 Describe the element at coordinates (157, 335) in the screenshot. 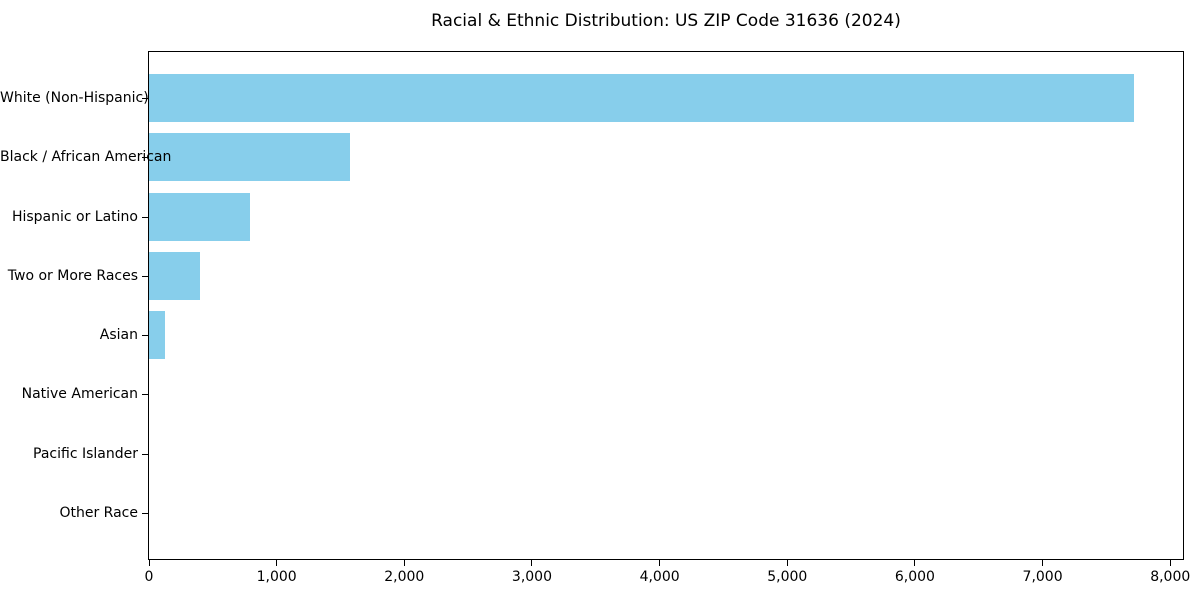

I see `bar-asian` at that location.